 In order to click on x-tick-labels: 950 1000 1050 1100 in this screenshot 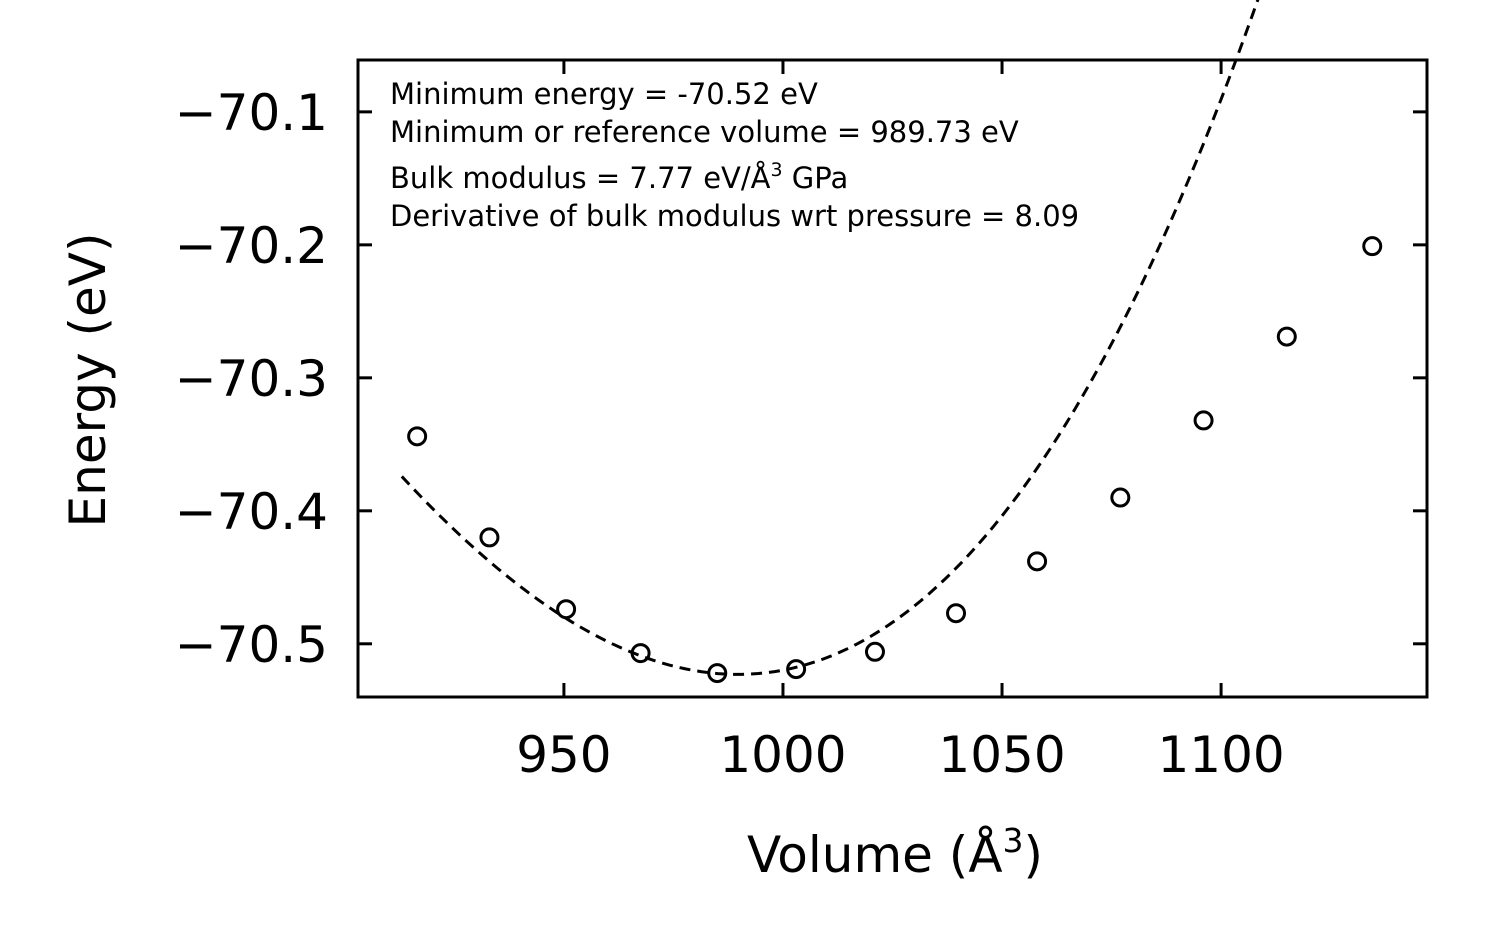, I will do `click(900, 755)`.